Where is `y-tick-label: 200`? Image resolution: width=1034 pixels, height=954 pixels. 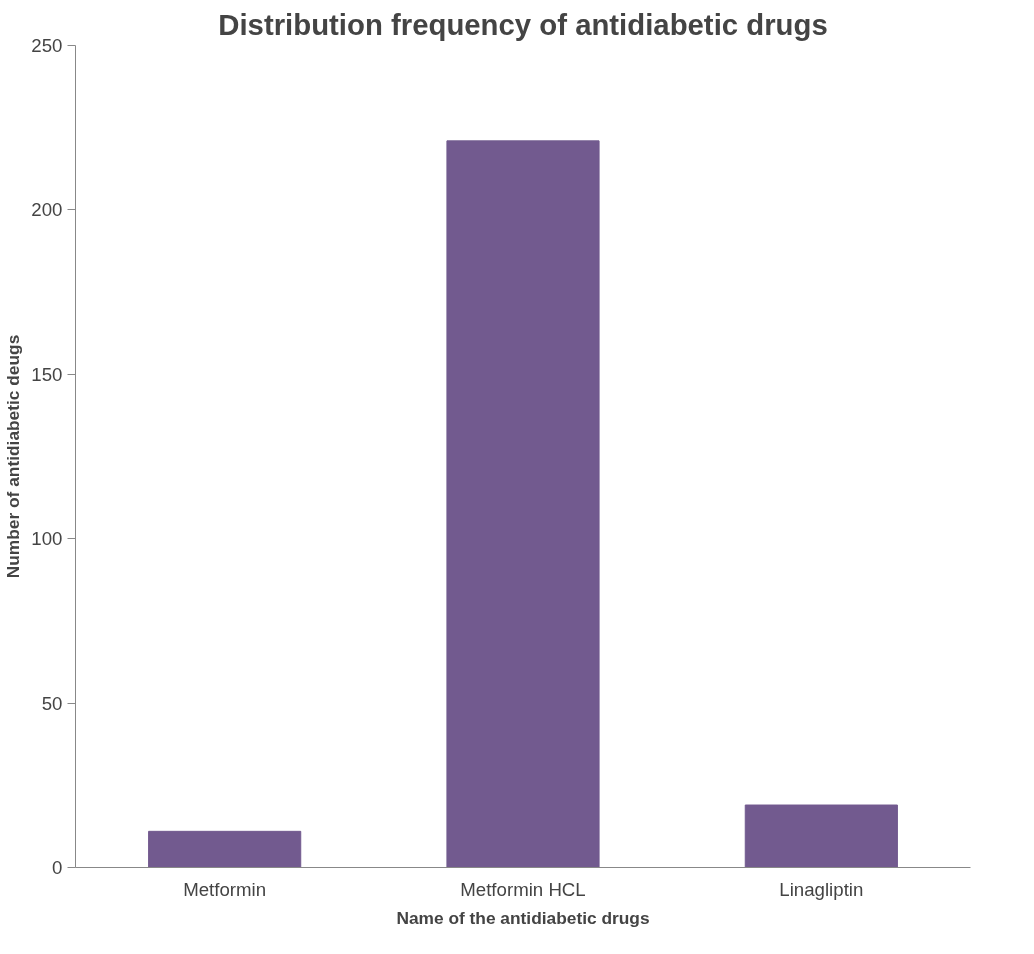 y-tick-label: 200 is located at coordinates (47, 210).